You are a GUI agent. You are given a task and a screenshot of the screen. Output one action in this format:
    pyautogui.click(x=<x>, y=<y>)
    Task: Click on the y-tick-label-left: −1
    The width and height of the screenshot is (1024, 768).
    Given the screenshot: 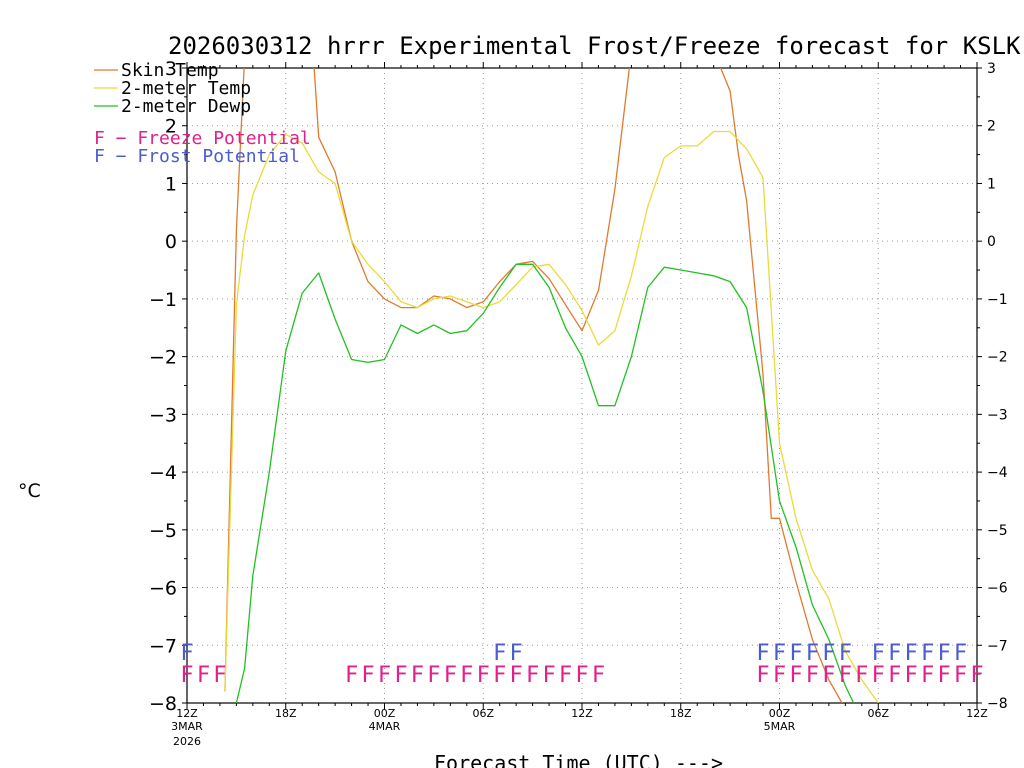 What is the action you would take?
    pyautogui.click(x=163, y=300)
    